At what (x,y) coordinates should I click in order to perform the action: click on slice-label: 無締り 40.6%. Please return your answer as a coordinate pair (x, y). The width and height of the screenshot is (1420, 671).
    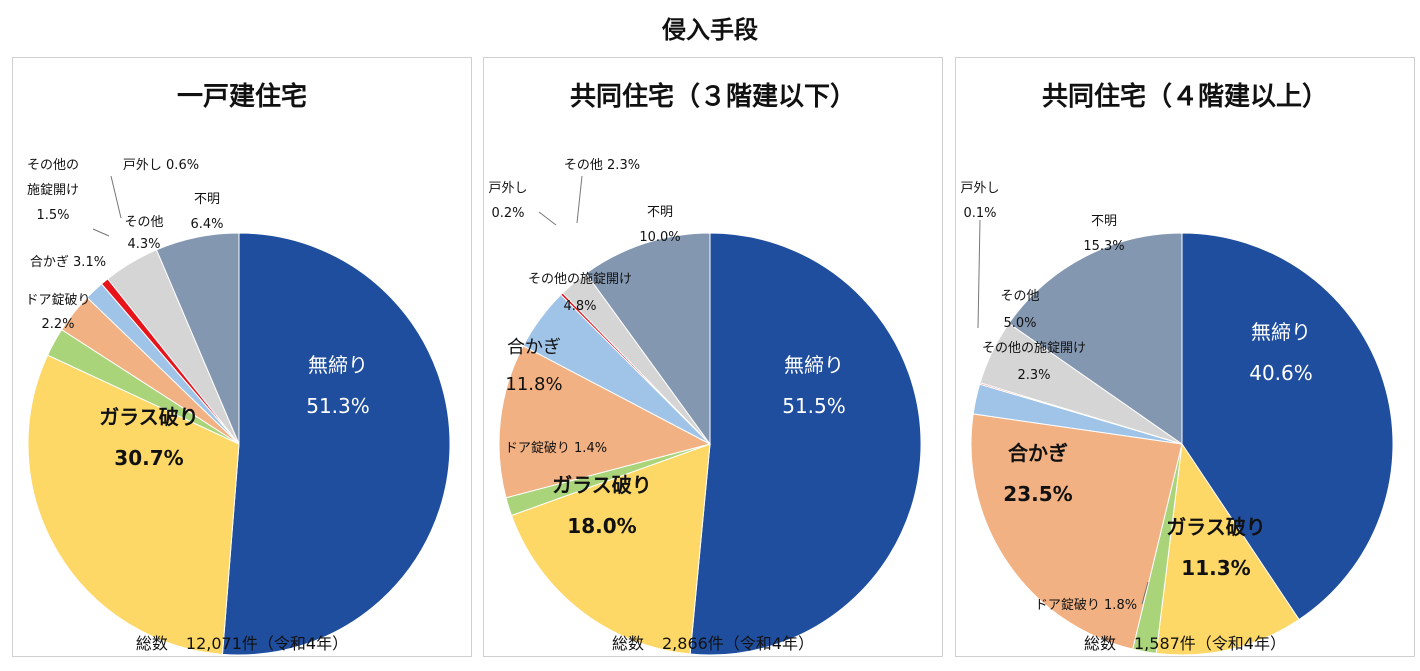
    Looking at the image, I should click on (1281, 352).